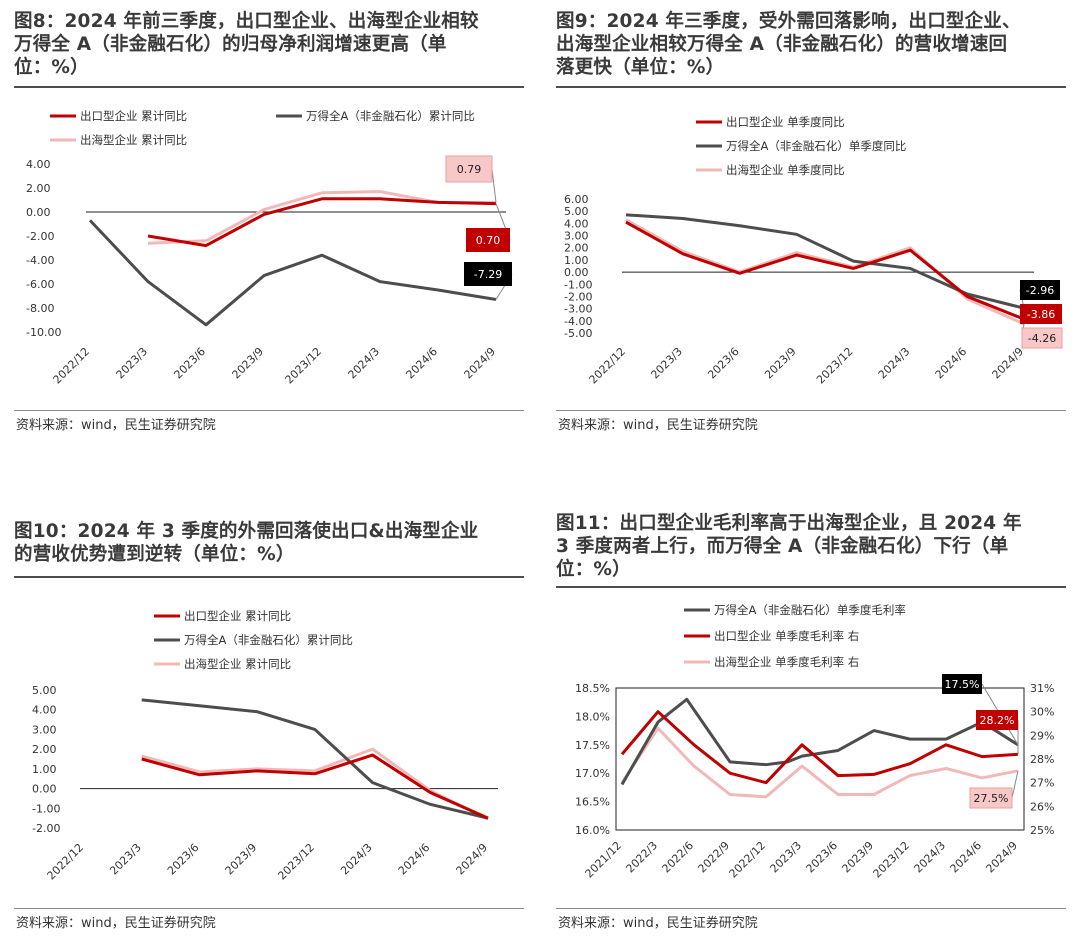  What do you see at coordinates (237, 616) in the screenshot?
I see `legend-label: 出口型企业 累计同比` at bounding box center [237, 616].